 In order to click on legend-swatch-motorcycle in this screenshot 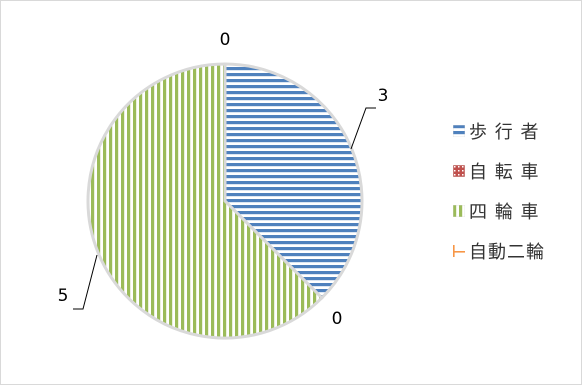, I will do `click(459, 251)`.